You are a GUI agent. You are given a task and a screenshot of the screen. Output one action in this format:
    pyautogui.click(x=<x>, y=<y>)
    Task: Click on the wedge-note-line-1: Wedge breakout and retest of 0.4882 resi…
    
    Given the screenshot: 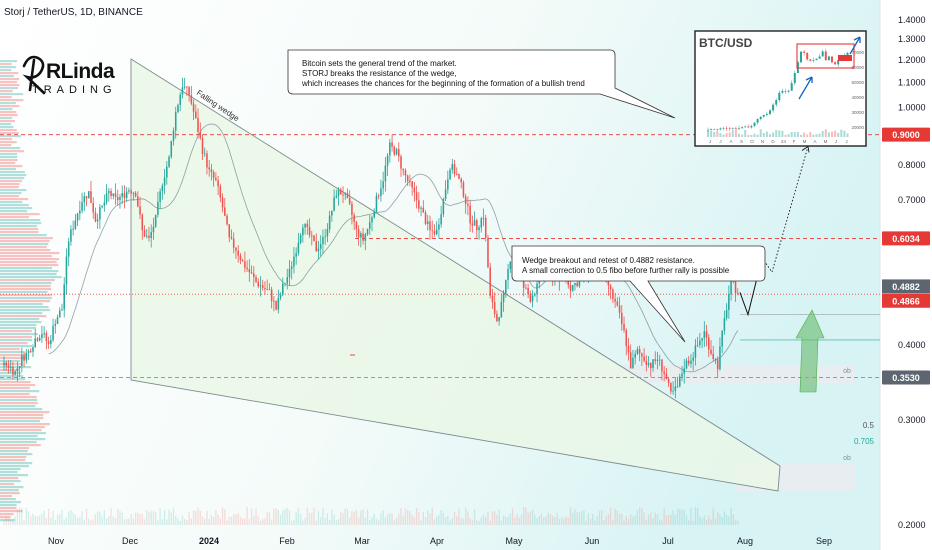 What is the action you would take?
    pyautogui.click(x=608, y=260)
    